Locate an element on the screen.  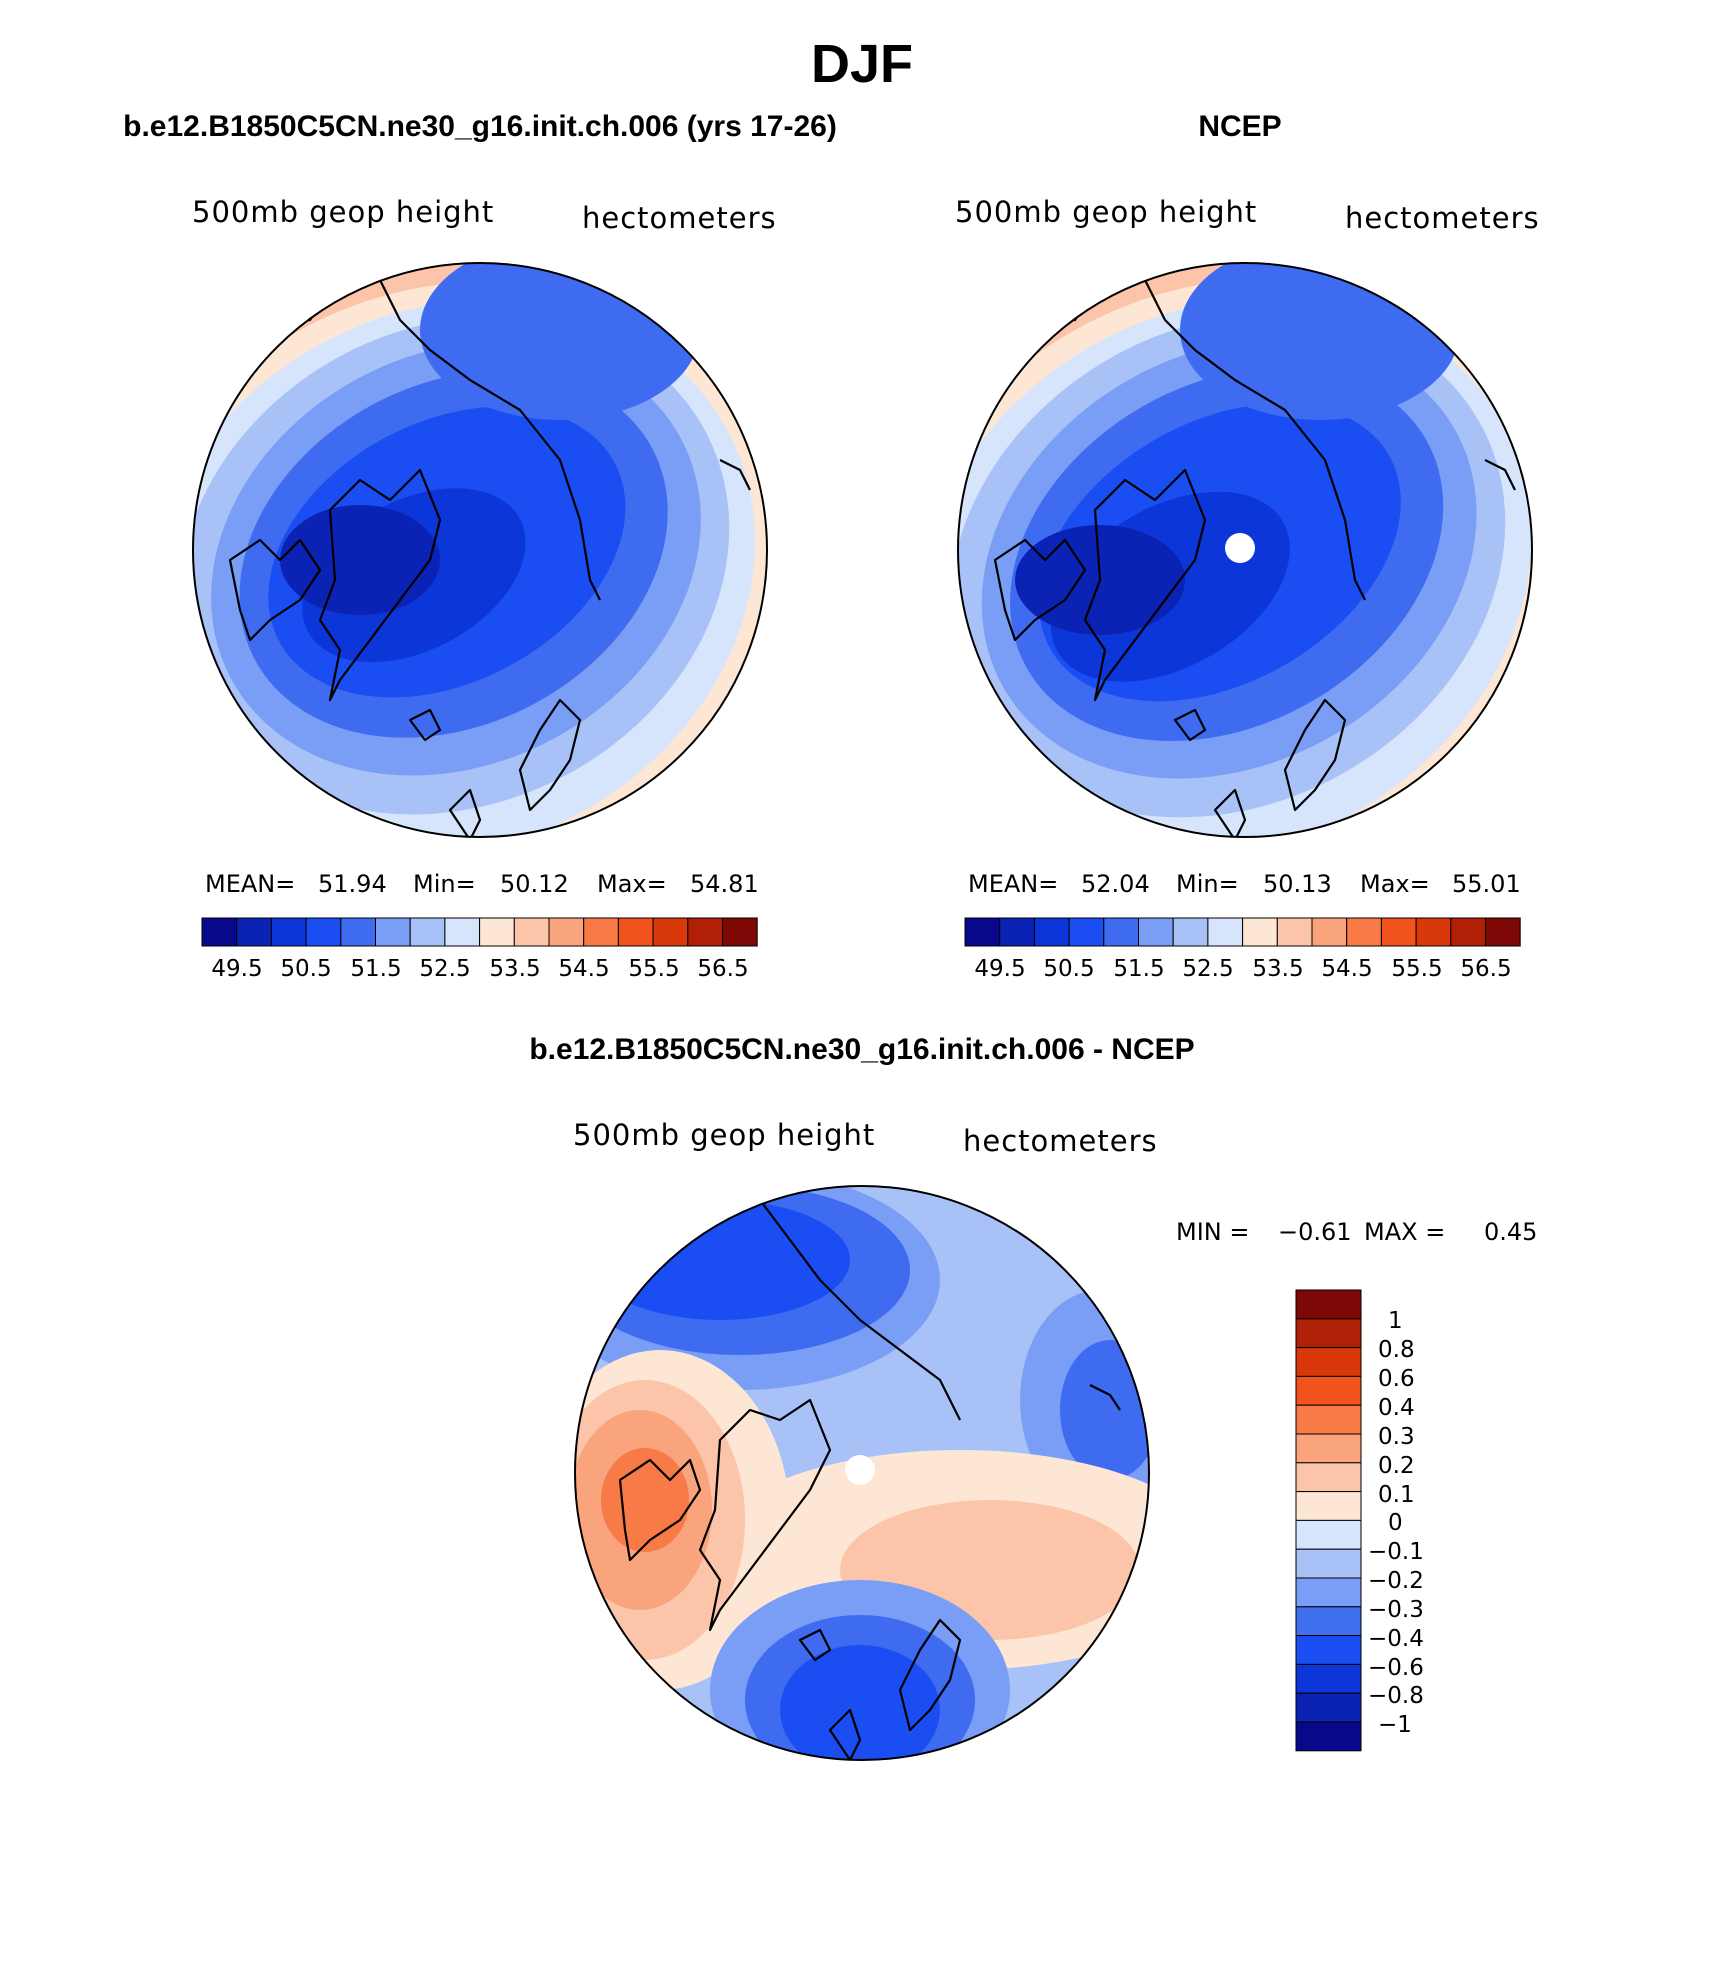
colorbar-tick: 56.5 is located at coordinates (722, 969).